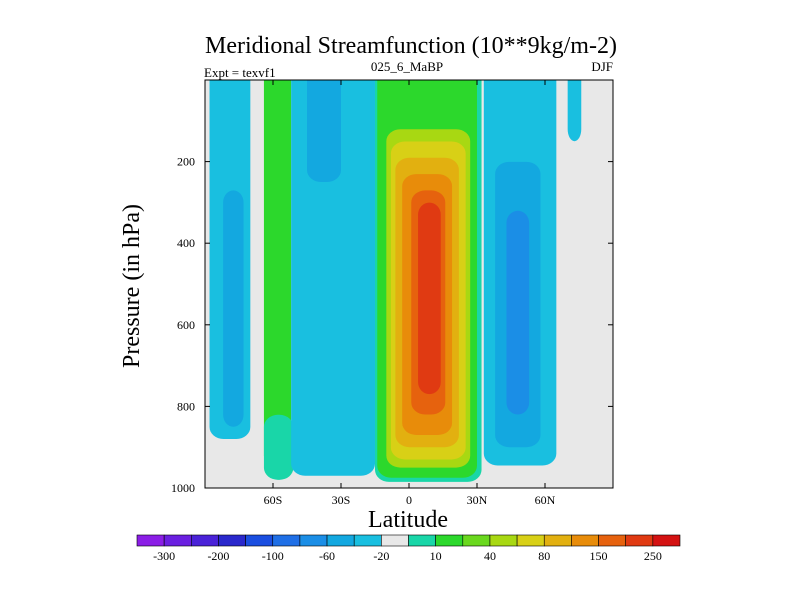 The height and width of the screenshot is (600, 800). What do you see at coordinates (341, 500) in the screenshot?
I see `x-tick-label: 30S` at bounding box center [341, 500].